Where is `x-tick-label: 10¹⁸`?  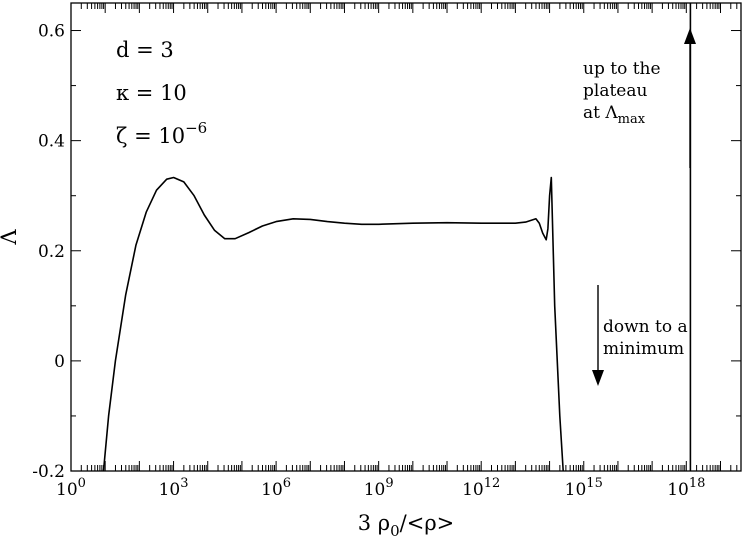 x-tick-label: 10¹⁸ is located at coordinates (686, 488).